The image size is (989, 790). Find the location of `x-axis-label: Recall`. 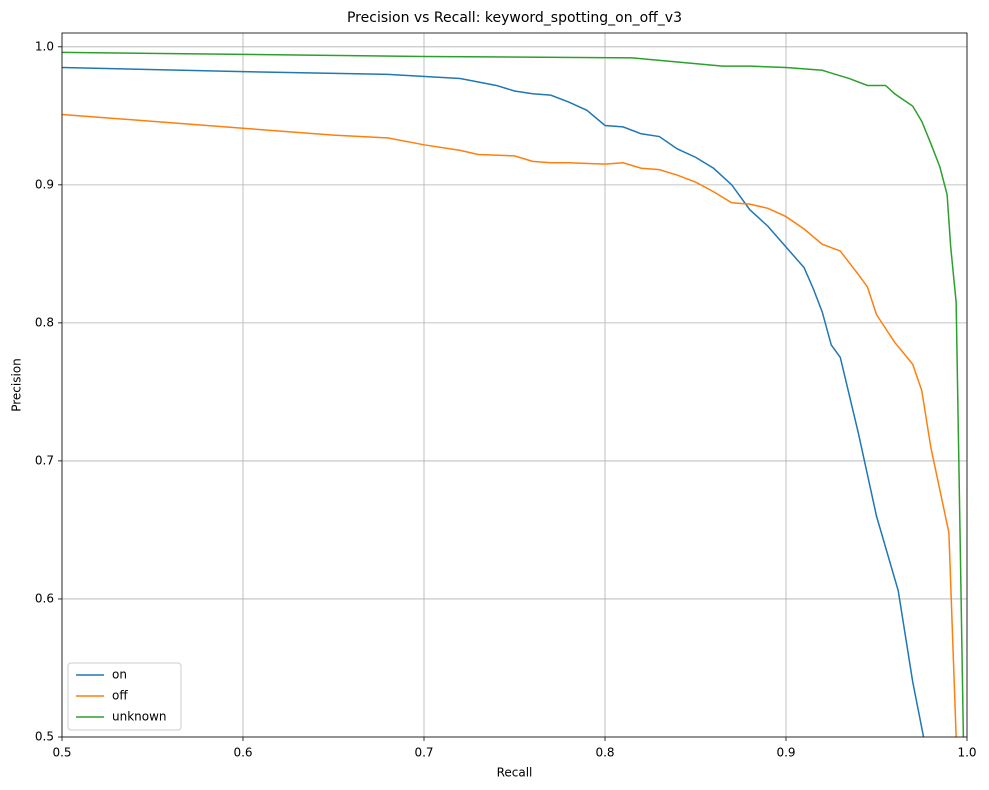

x-axis-label: Recall is located at coordinates (515, 773).